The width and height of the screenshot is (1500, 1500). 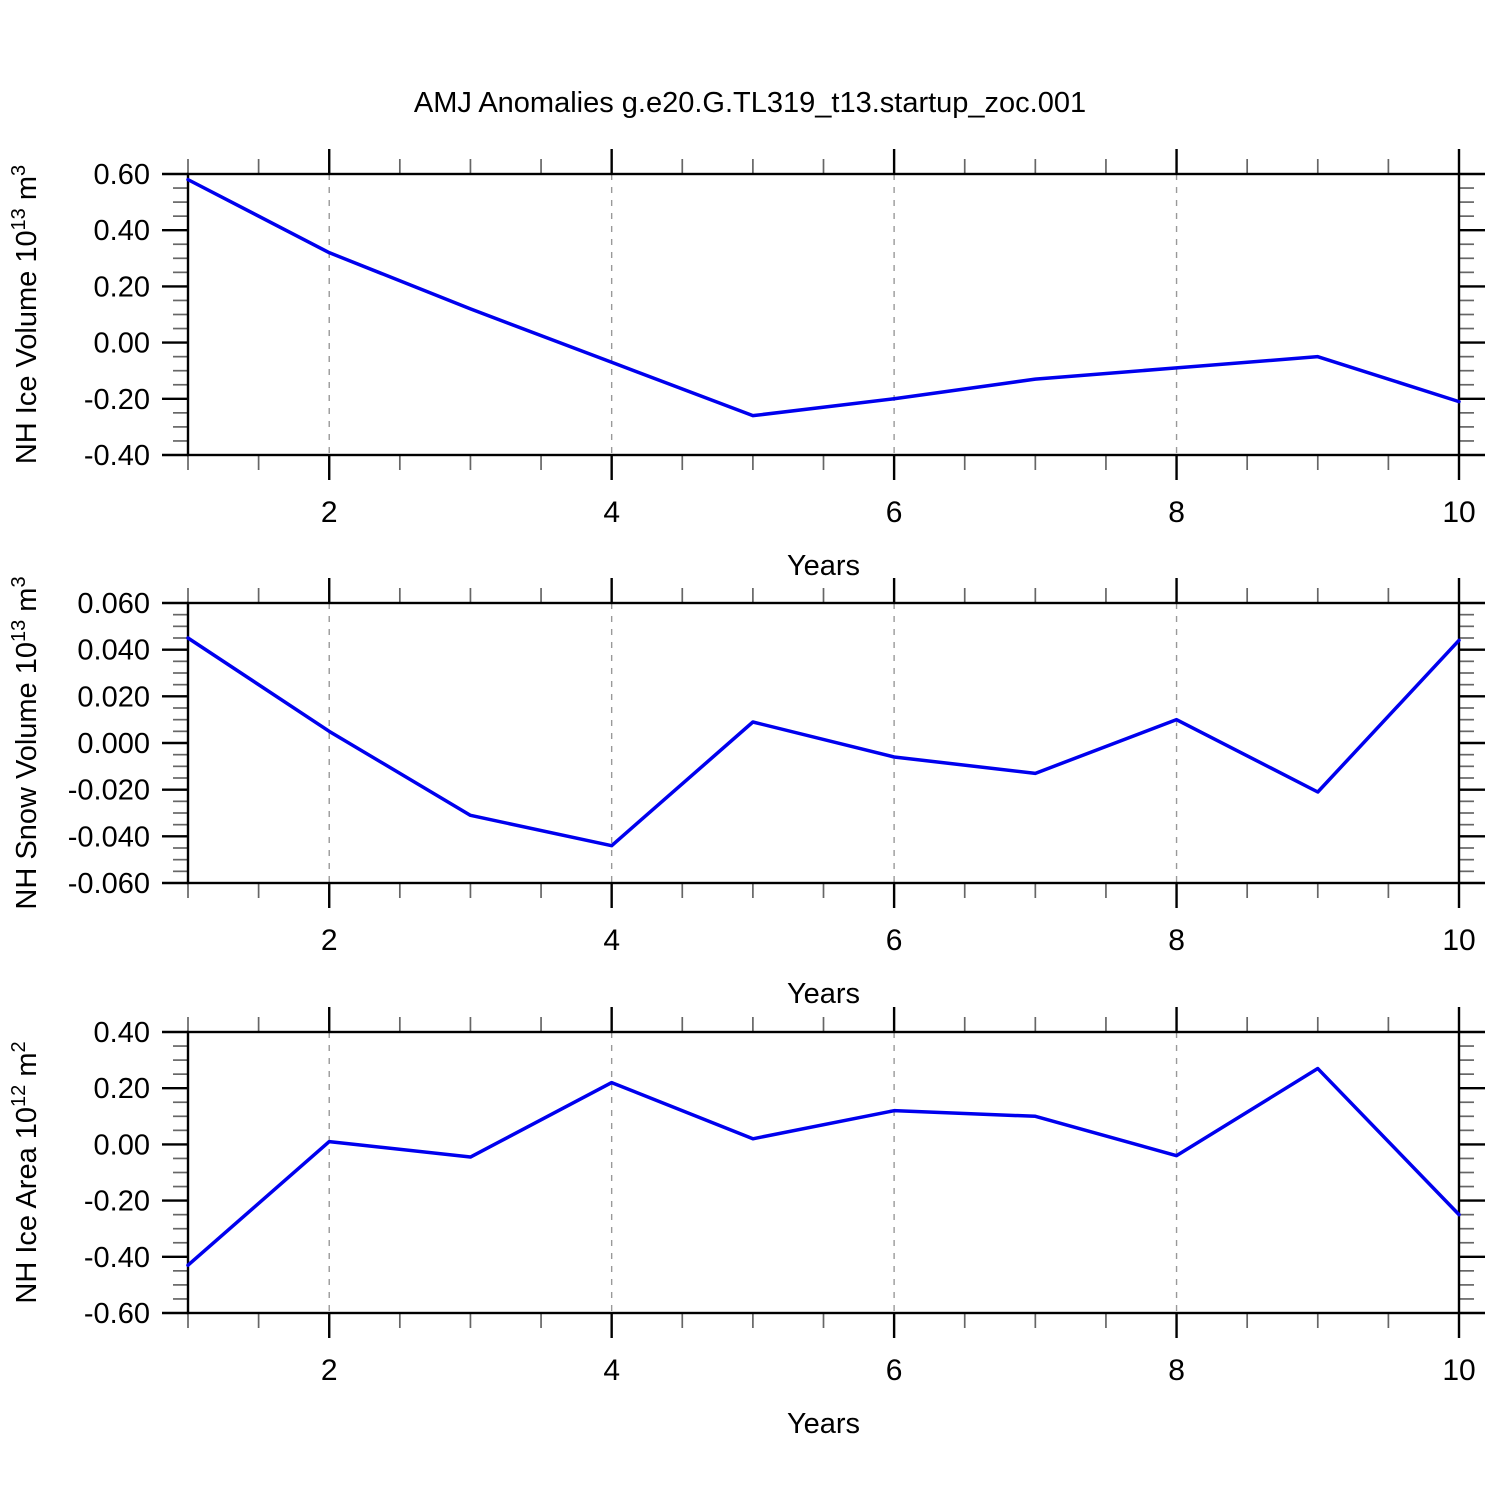 I want to click on y-tick-label: 0.020, so click(x=113, y=697).